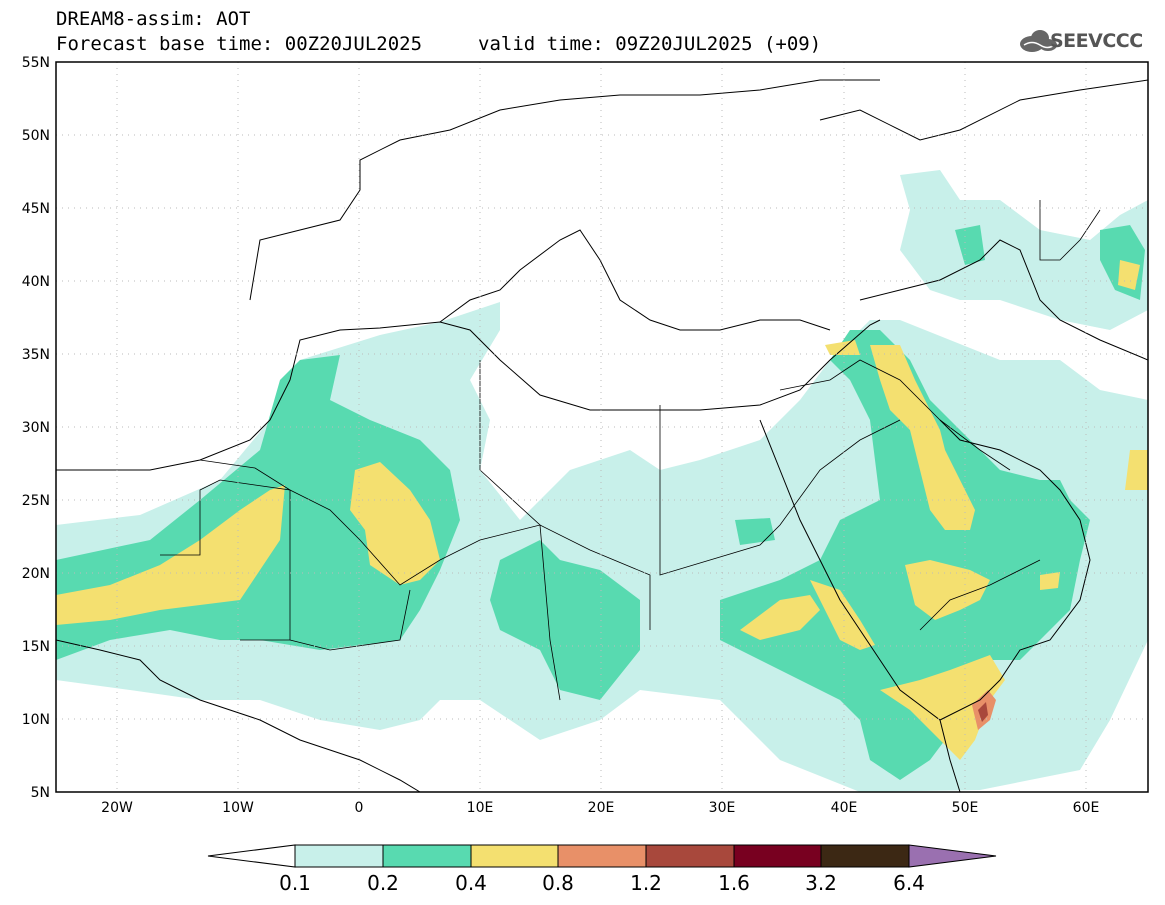  Describe the element at coordinates (36, 355) in the screenshot. I see `lat-label: 35N` at that location.